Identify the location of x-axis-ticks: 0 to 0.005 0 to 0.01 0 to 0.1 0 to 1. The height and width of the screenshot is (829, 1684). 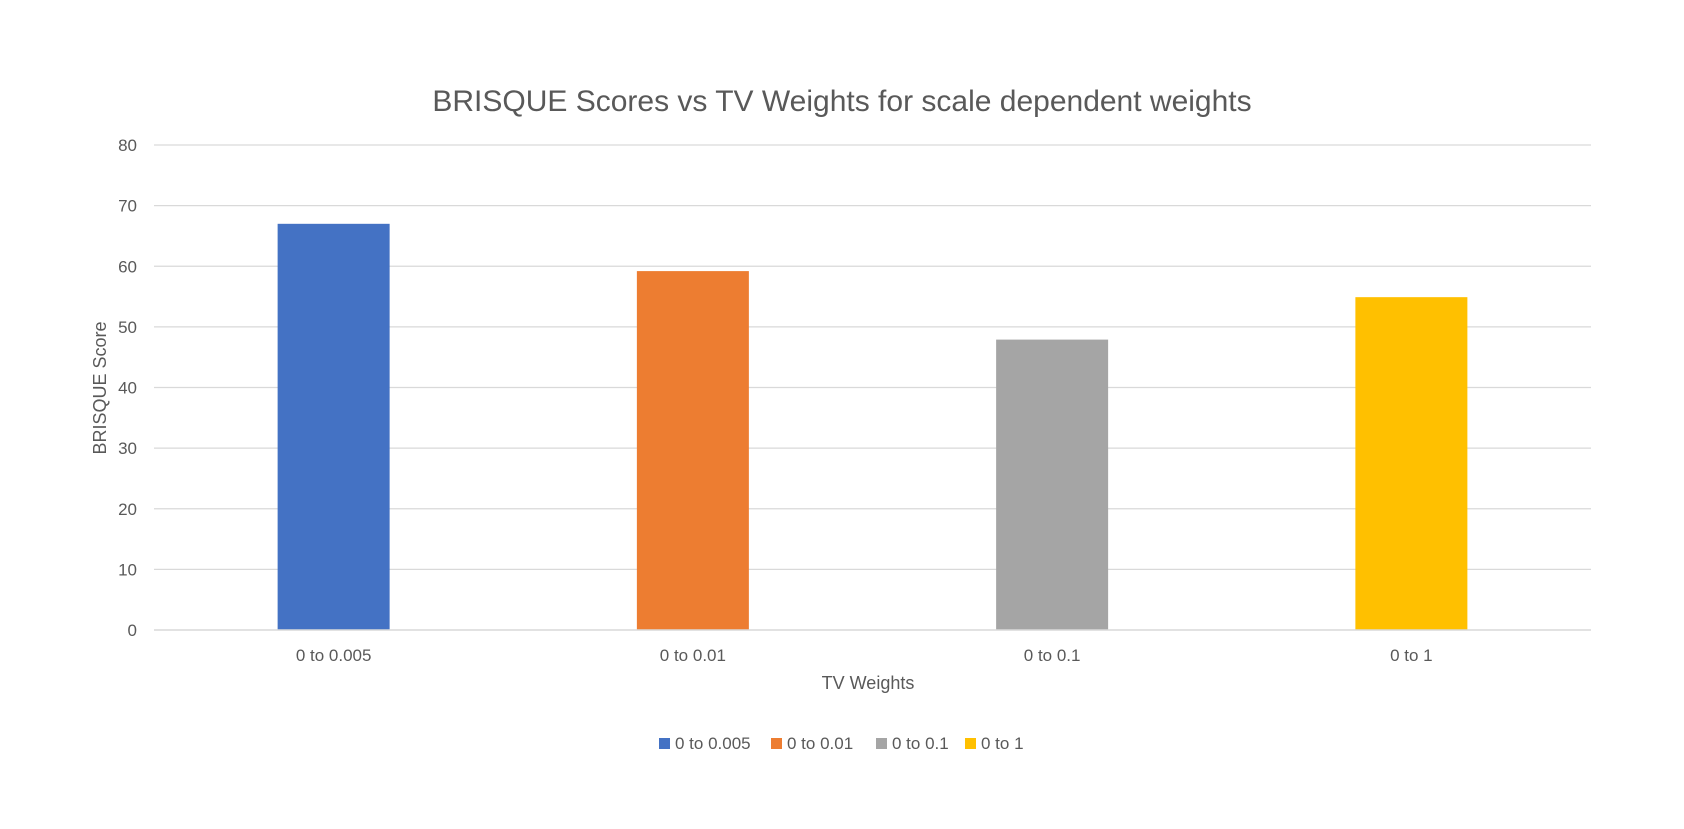
(864, 655).